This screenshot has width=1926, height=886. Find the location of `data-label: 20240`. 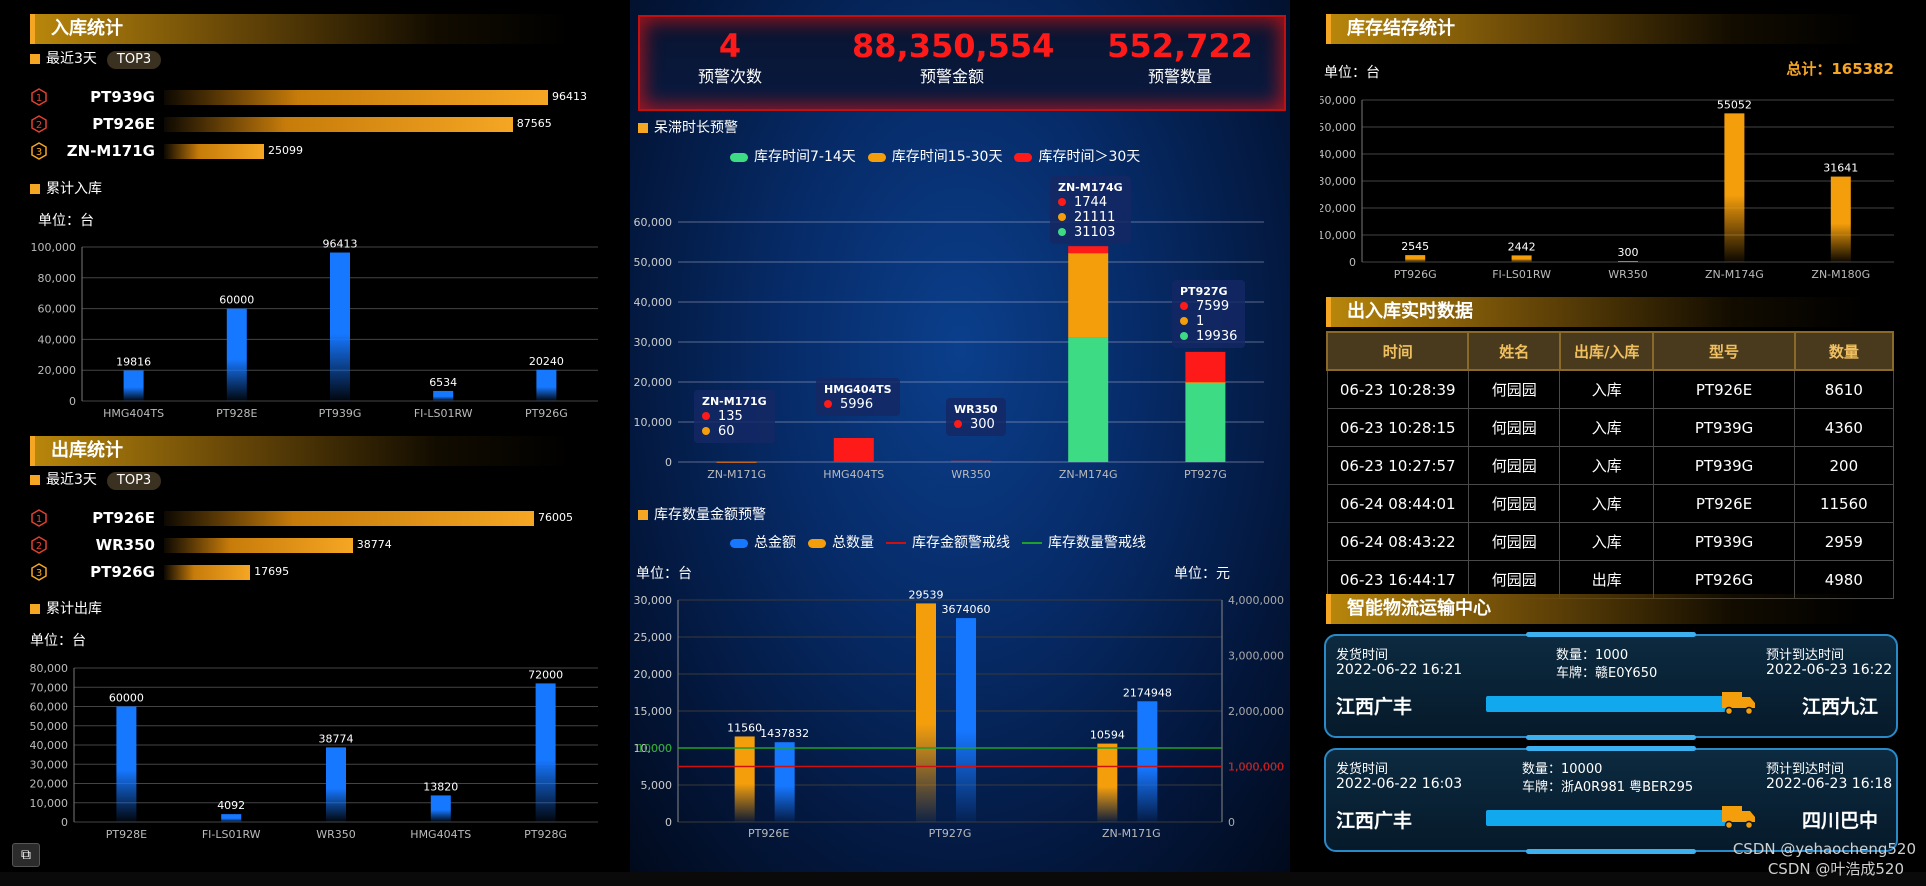

data-label: 20240 is located at coordinates (546, 361).